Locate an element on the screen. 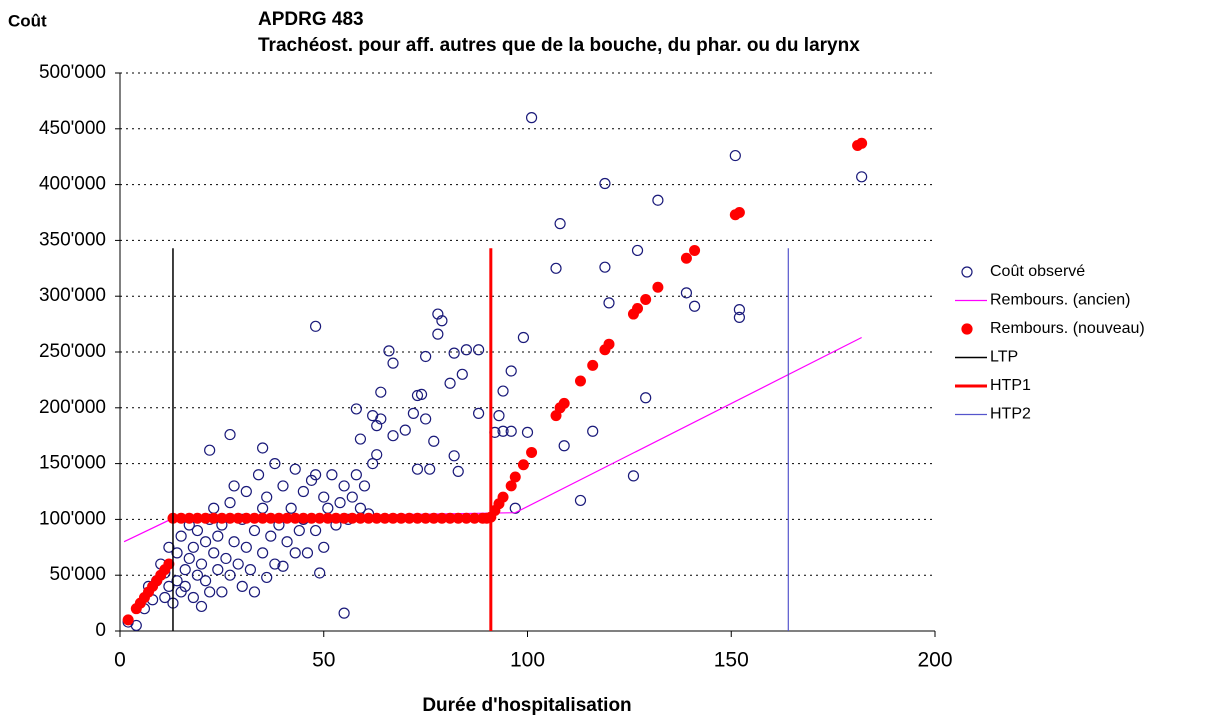 The width and height of the screenshot is (1208, 724). y-tick-label: 150'000 is located at coordinates (72, 463).